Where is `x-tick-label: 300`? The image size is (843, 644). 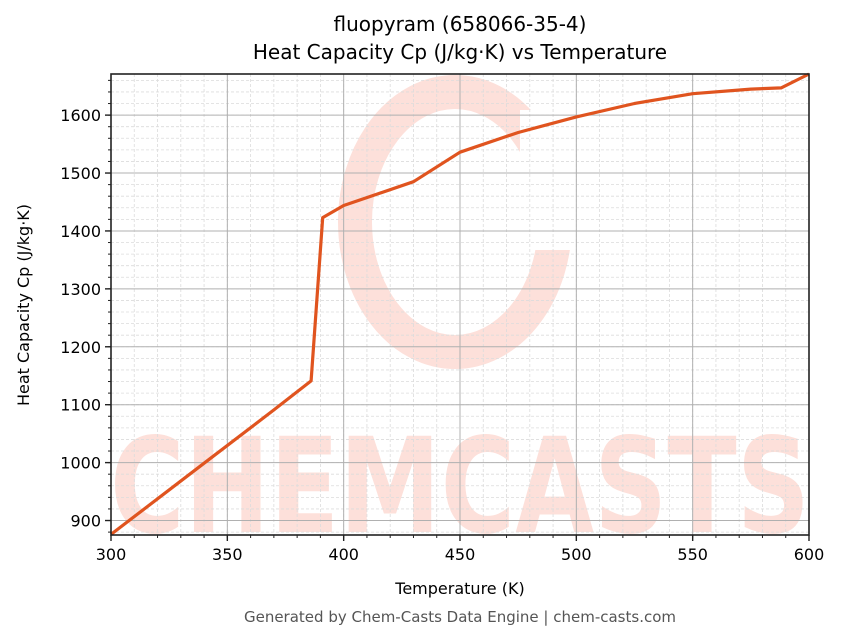
x-tick-label: 300 is located at coordinates (111, 554).